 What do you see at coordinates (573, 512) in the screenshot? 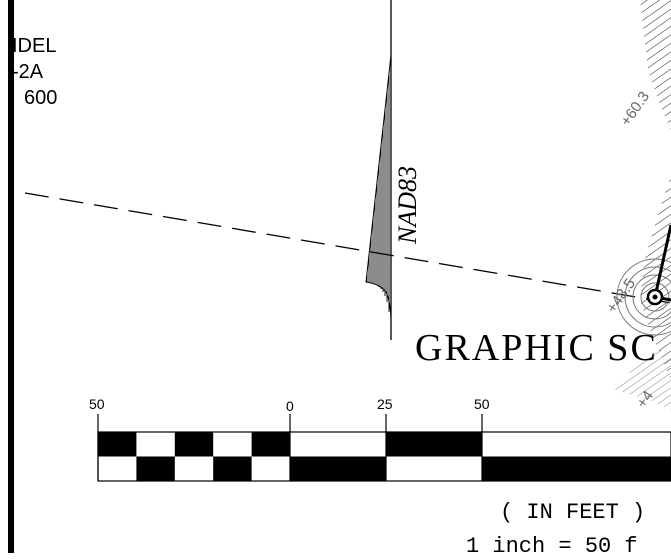
I see `scale-units: ( IN FEET )` at bounding box center [573, 512].